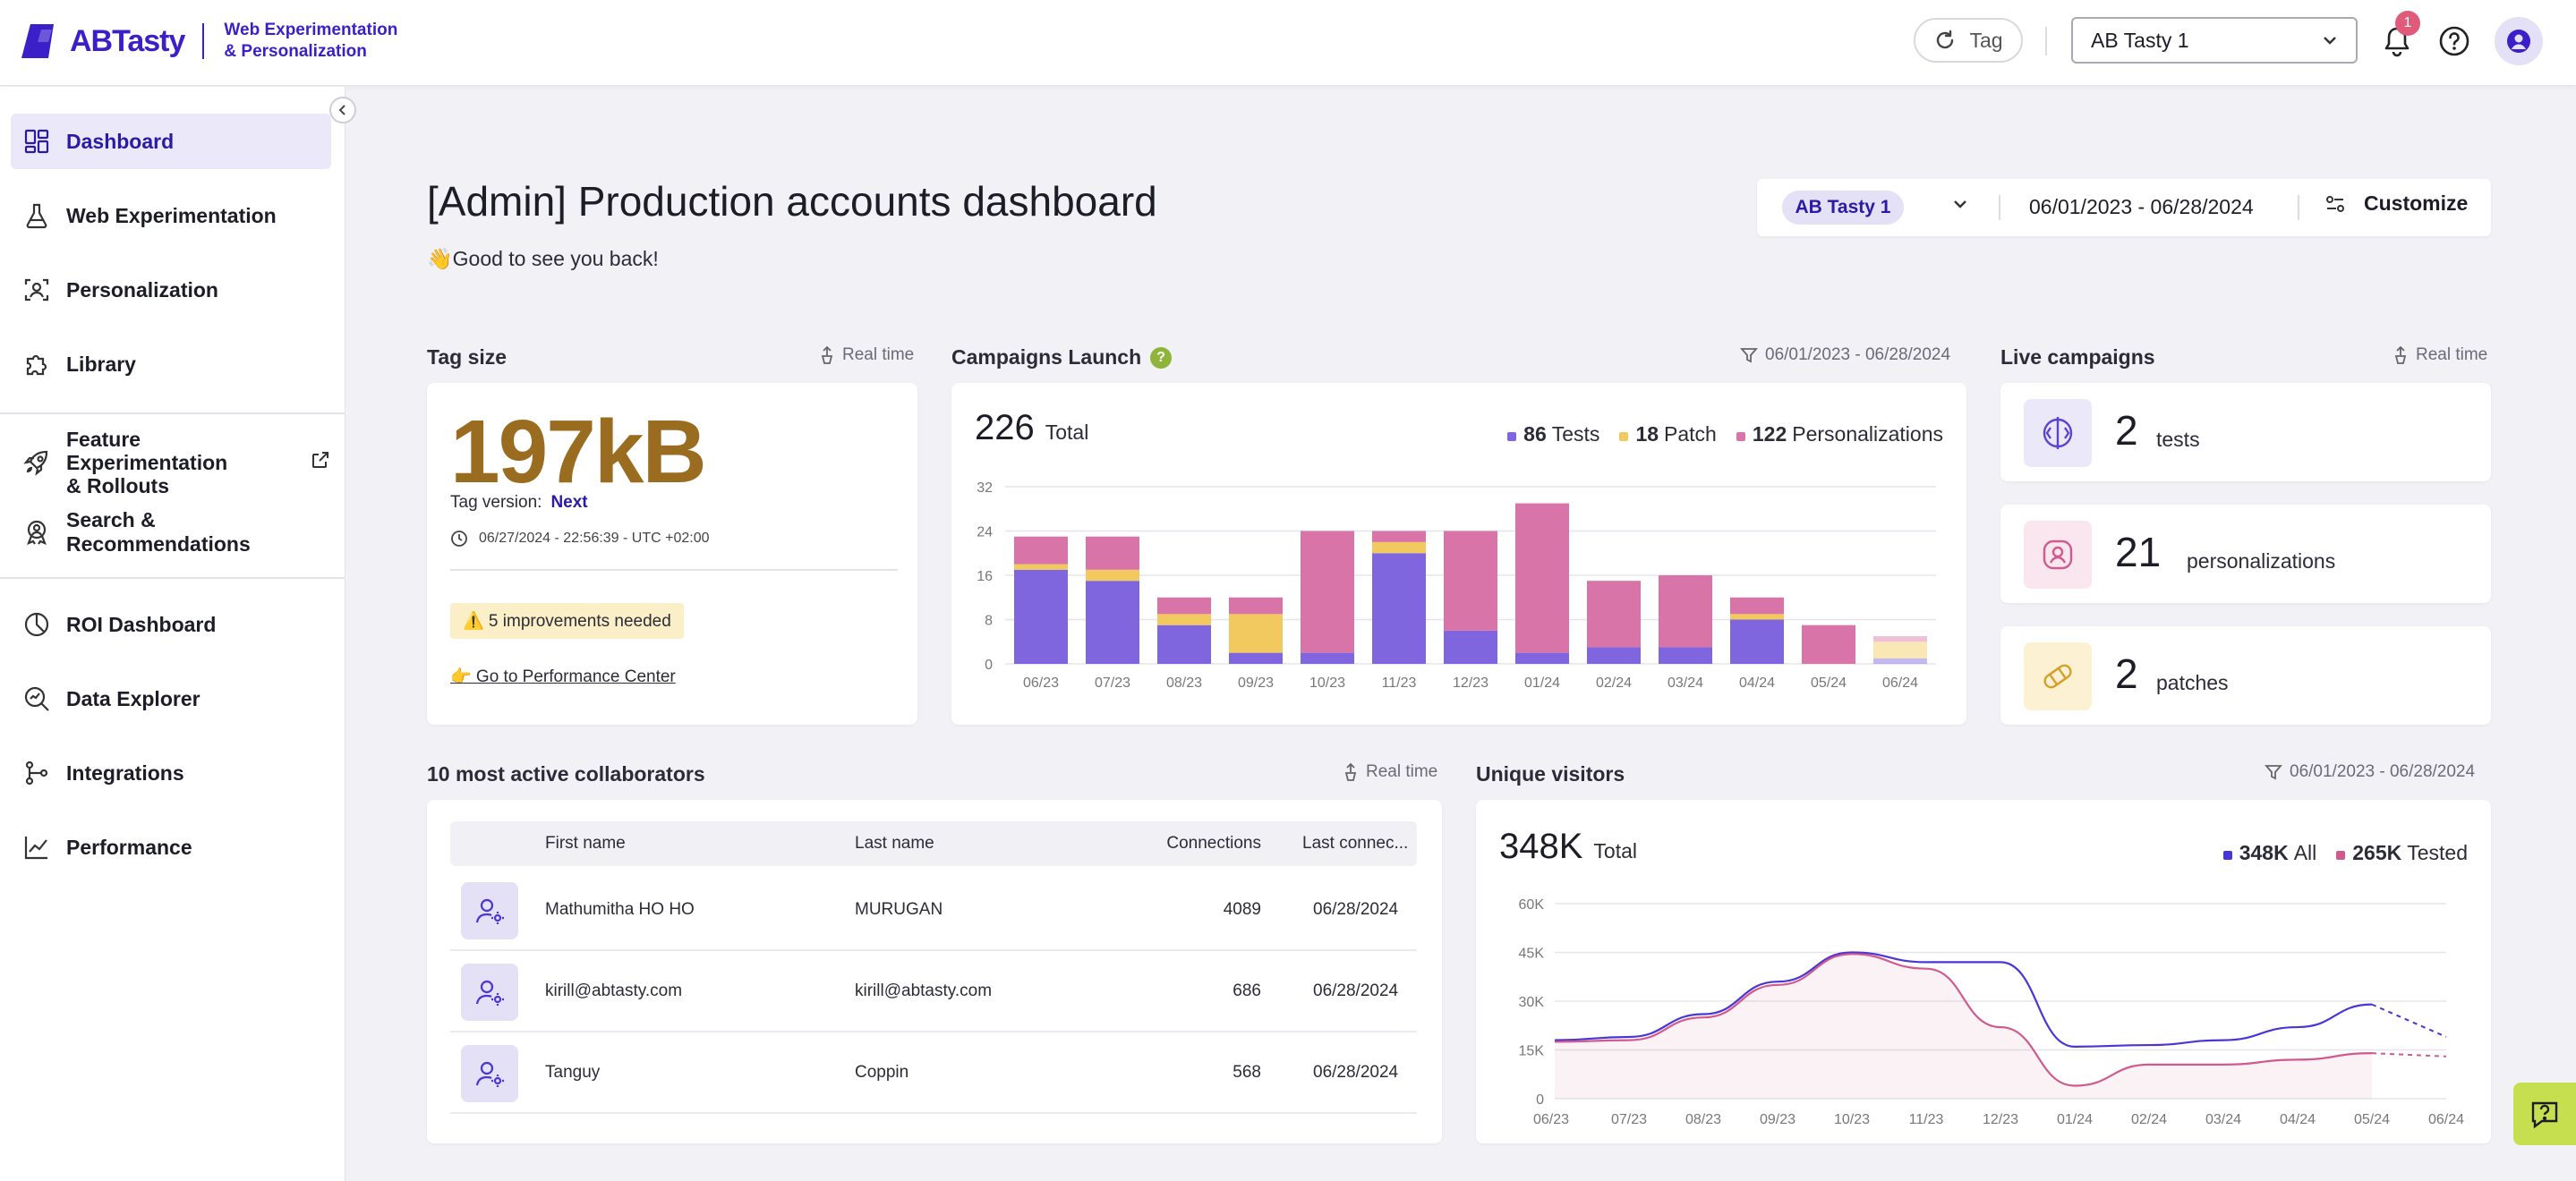  Describe the element at coordinates (1843, 208) in the screenshot. I see `account-chip: AB Tasty 1` at that location.